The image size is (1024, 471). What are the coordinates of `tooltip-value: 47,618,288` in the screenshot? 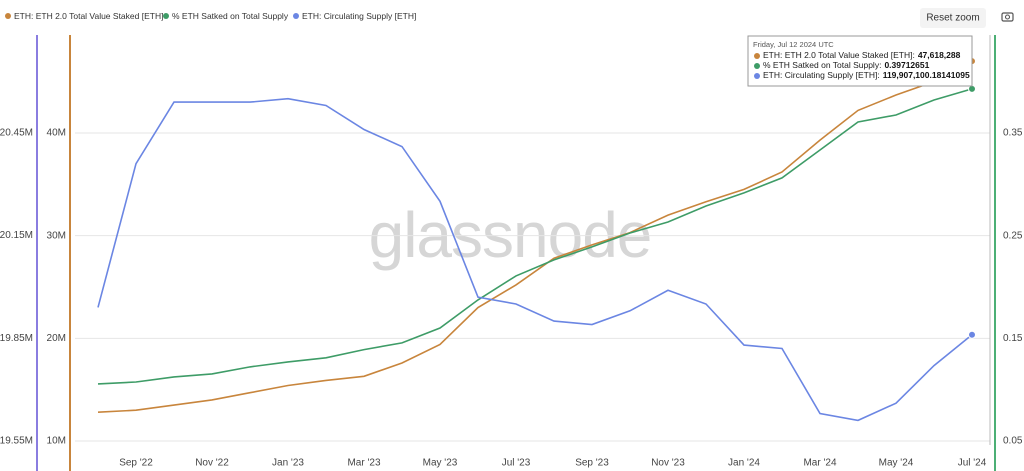 It's located at (939, 55).